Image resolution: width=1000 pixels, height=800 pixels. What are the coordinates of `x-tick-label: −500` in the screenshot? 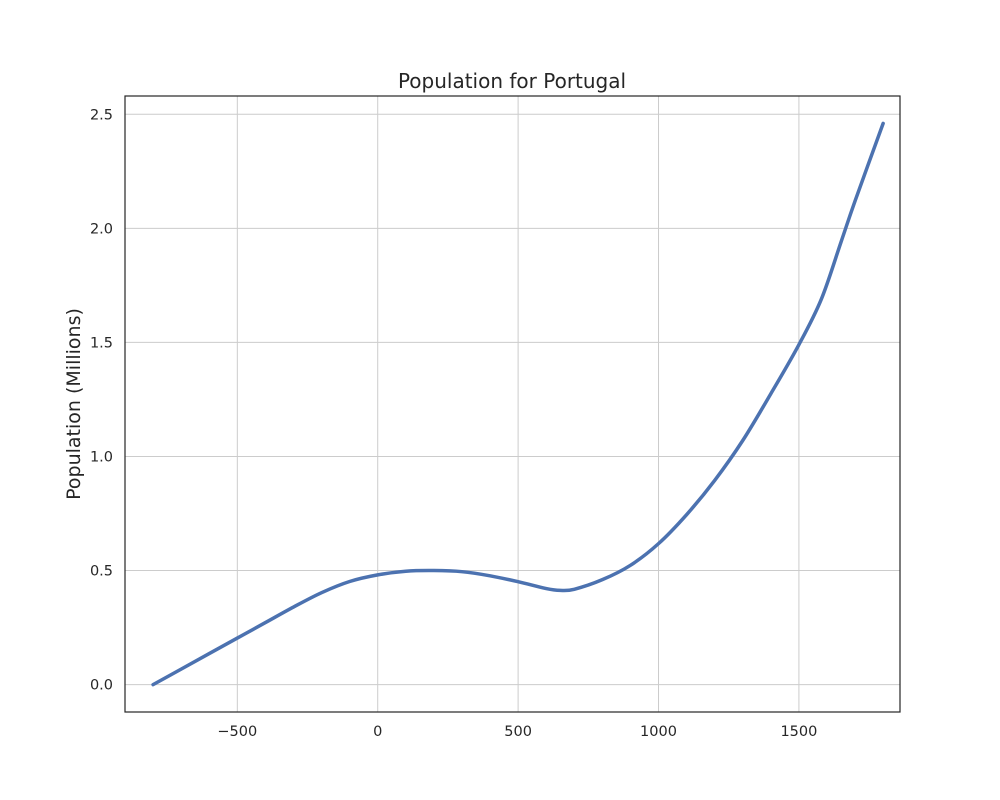 It's located at (237, 732).